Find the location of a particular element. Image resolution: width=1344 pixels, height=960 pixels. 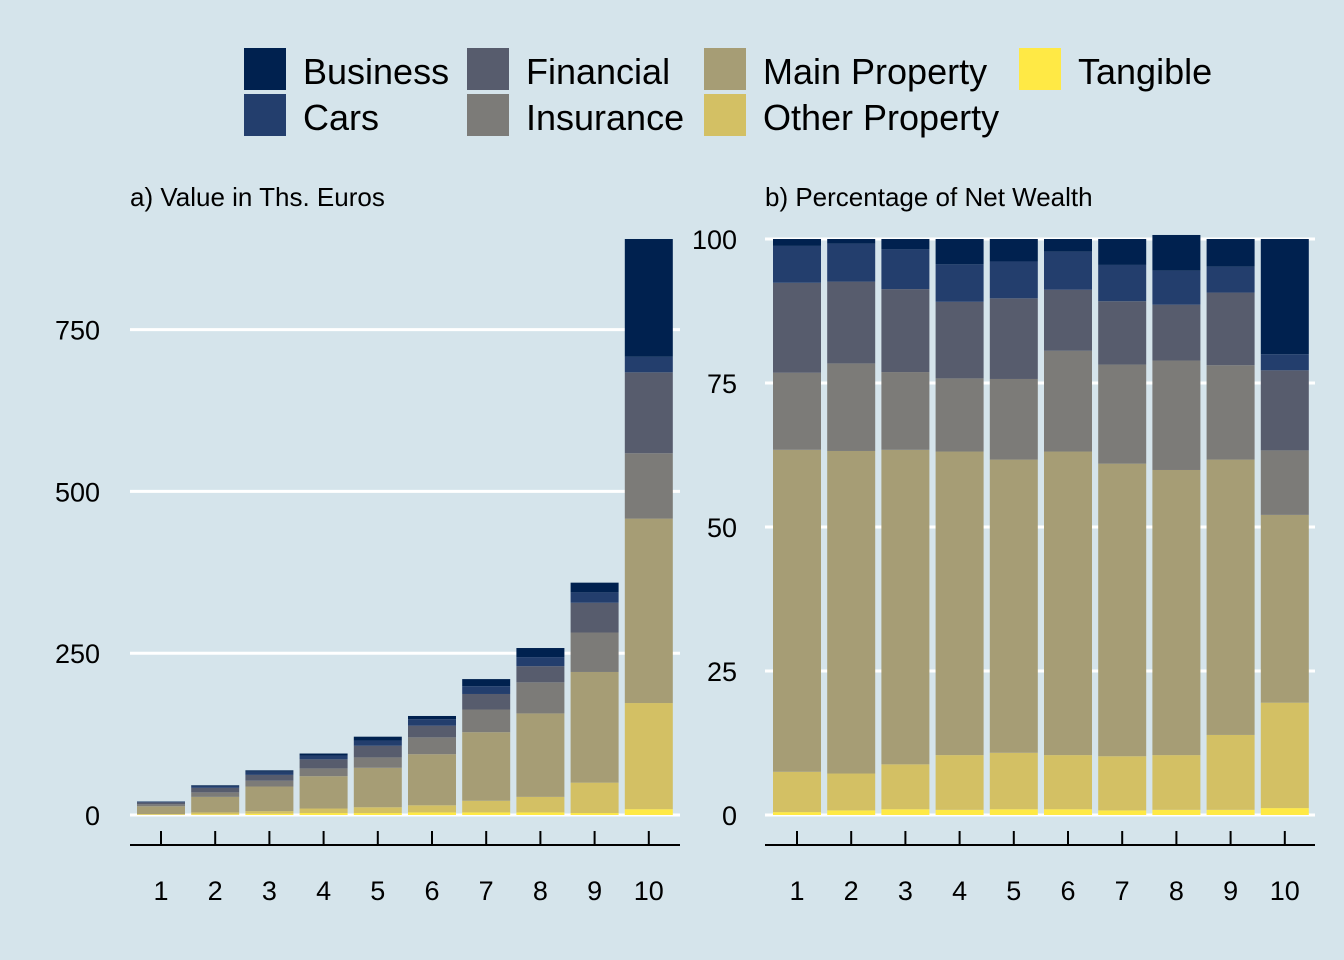

panel-b-bar-1-business is located at coordinates (797, 242).